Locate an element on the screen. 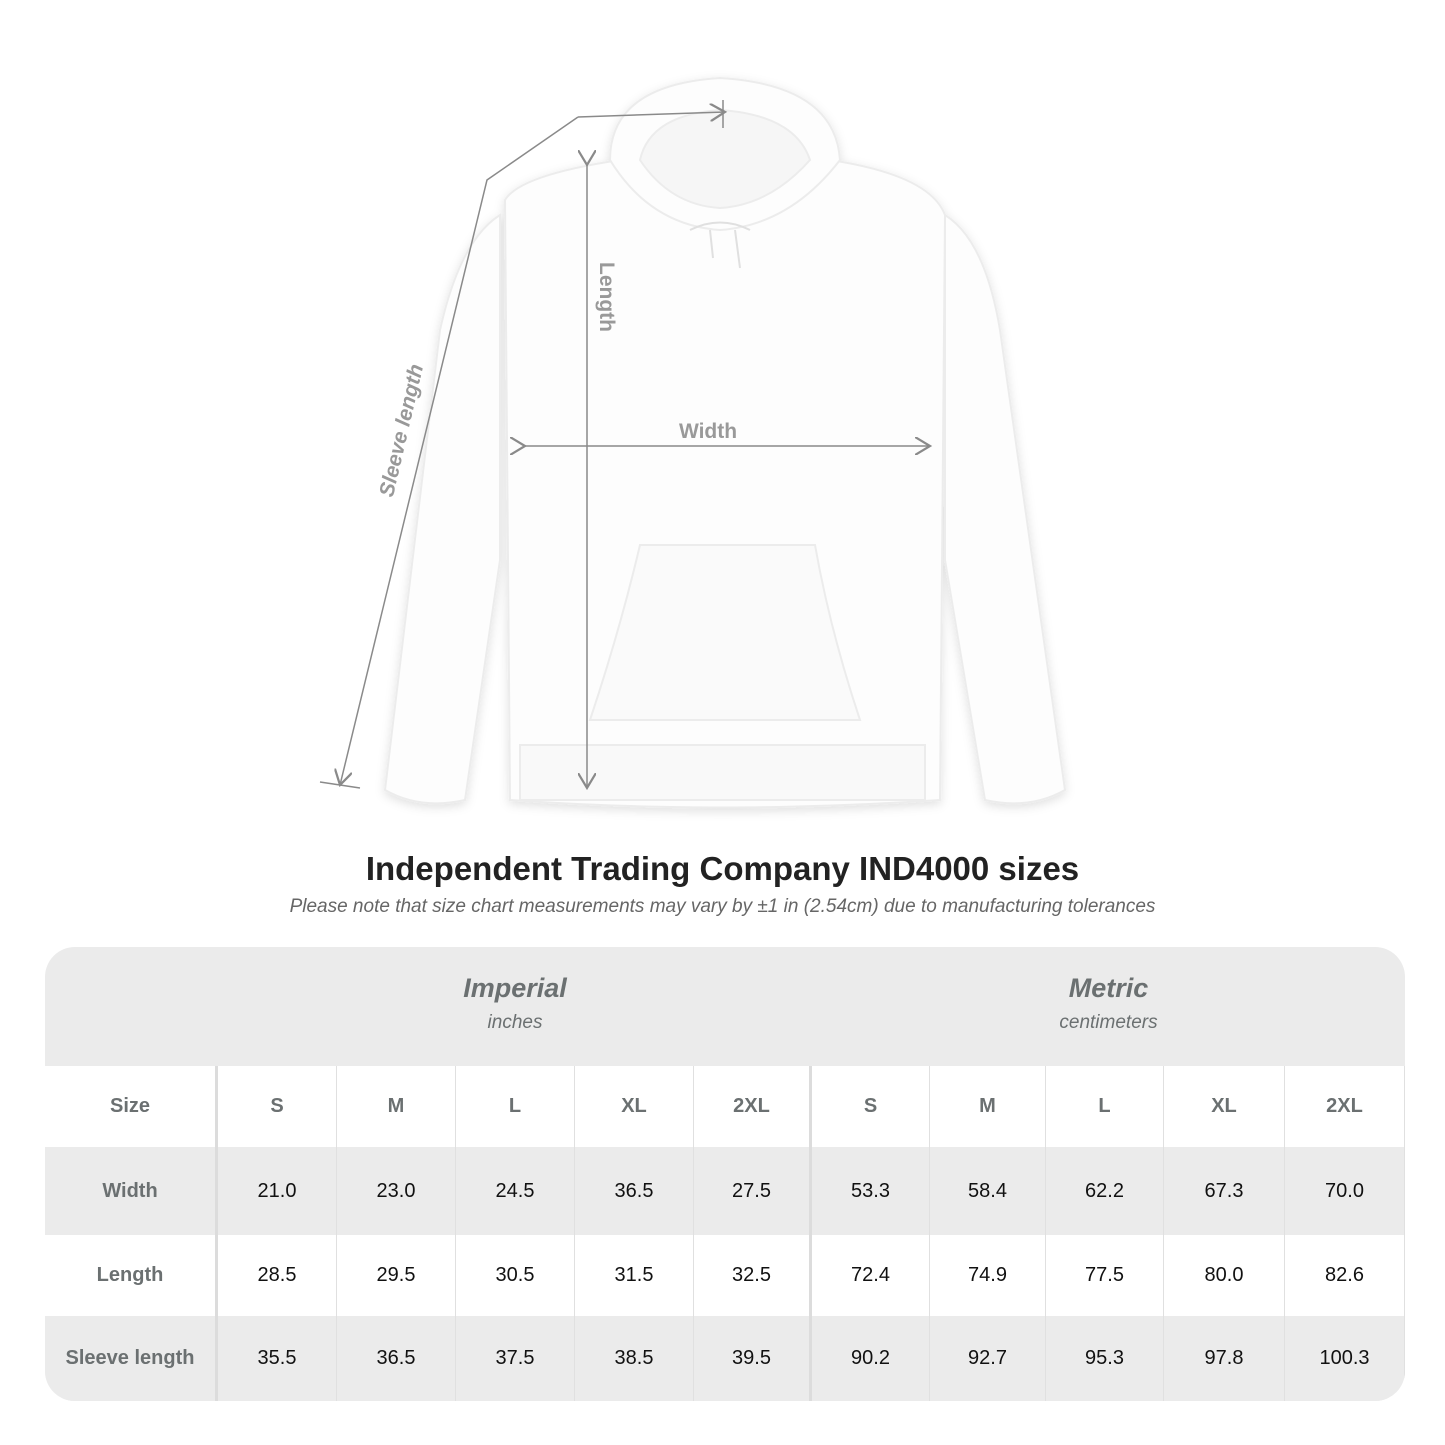 Image resolution: width=1445 pixels, height=1445 pixels. metric-header: Metric centimeters is located at coordinates (1108, 1006).